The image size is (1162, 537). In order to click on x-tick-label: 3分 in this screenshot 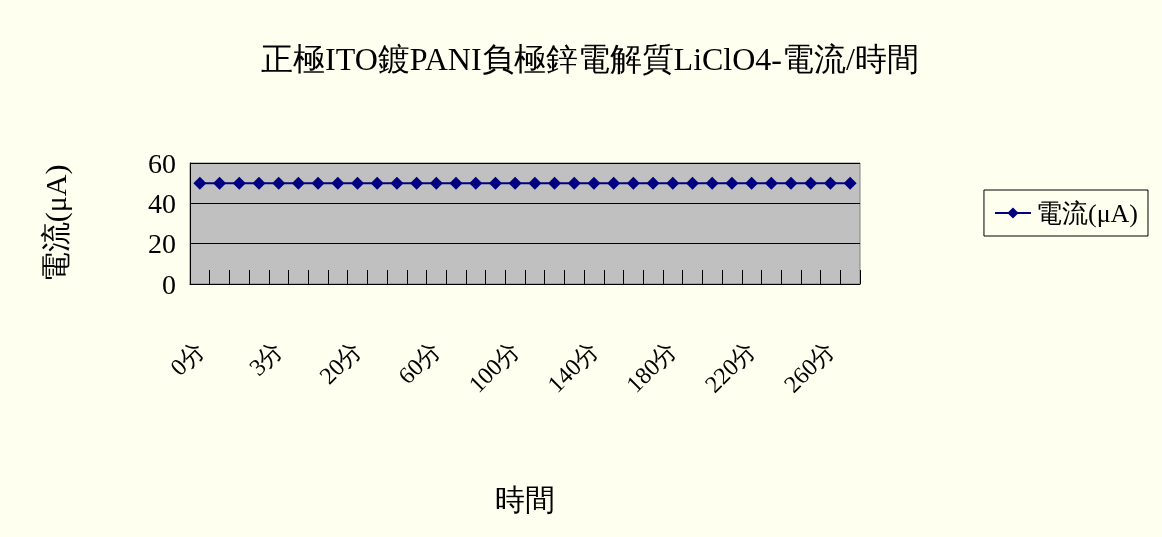, I will do `click(266, 358)`.